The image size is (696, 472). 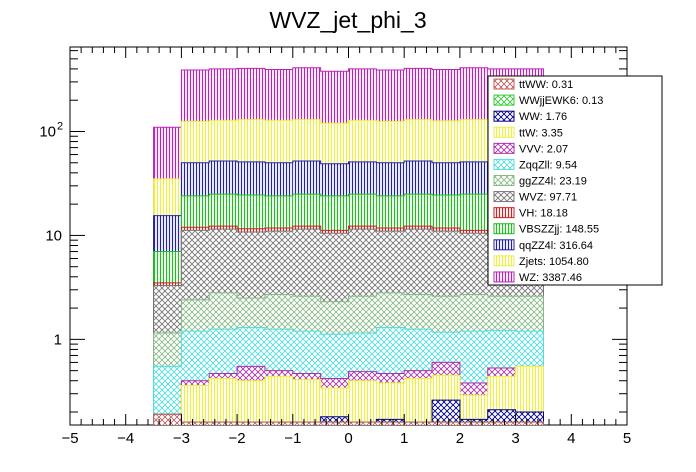 I want to click on x-tick-label: −3, so click(x=181, y=438).